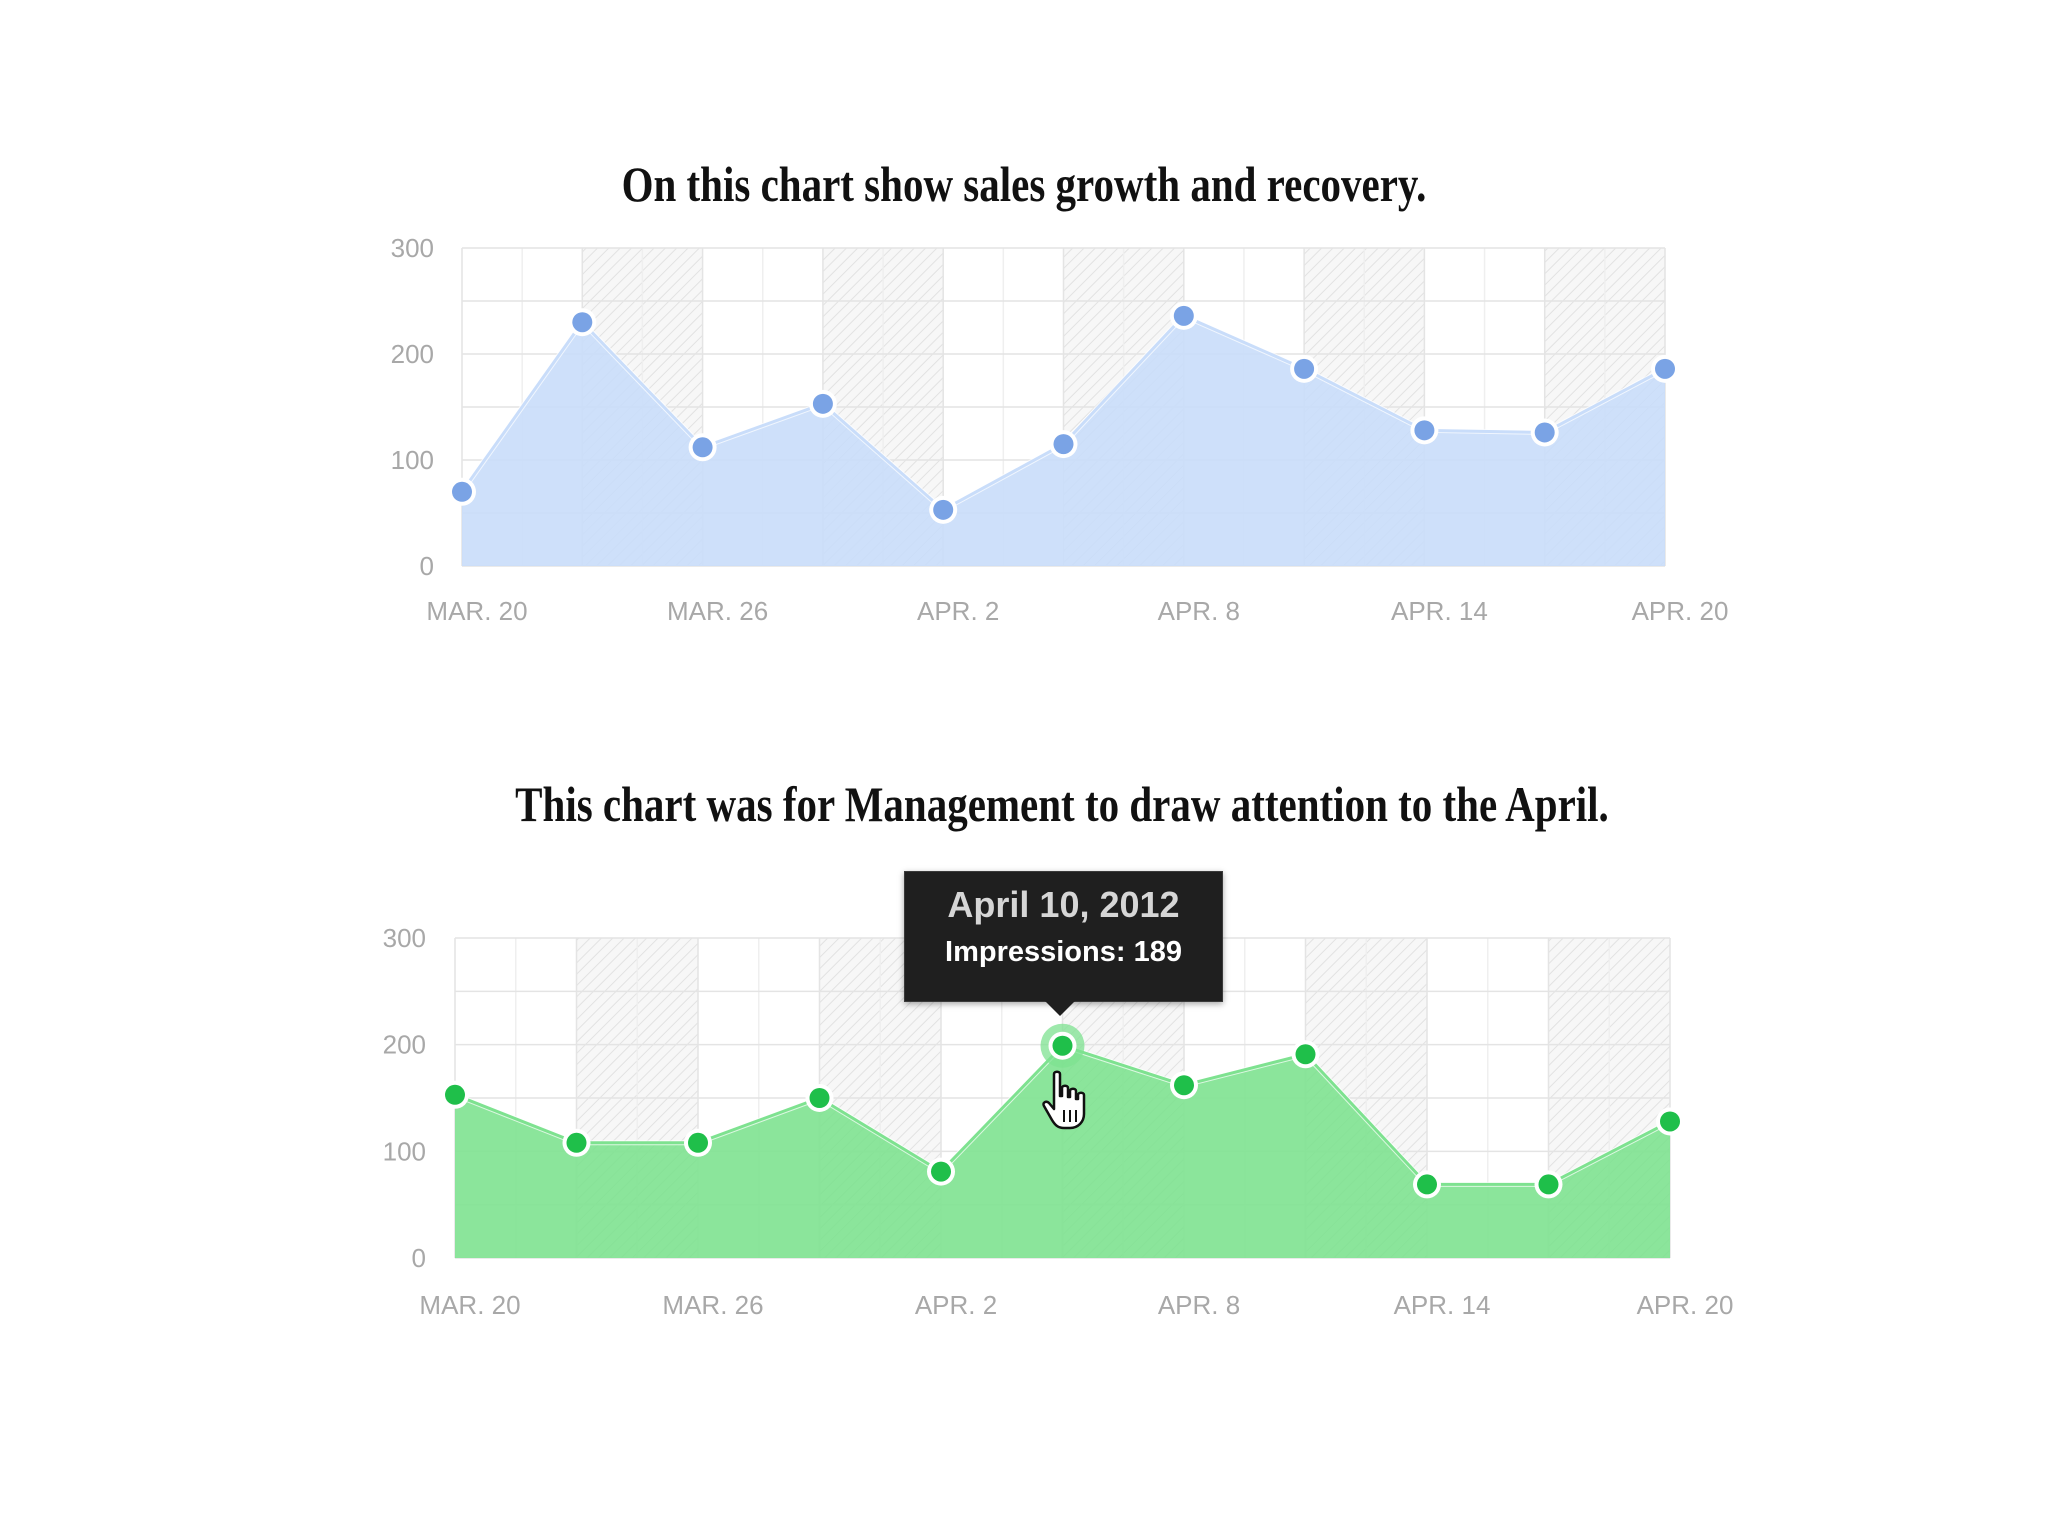  I want to click on tooltip-arrow, so click(1060, 1008).